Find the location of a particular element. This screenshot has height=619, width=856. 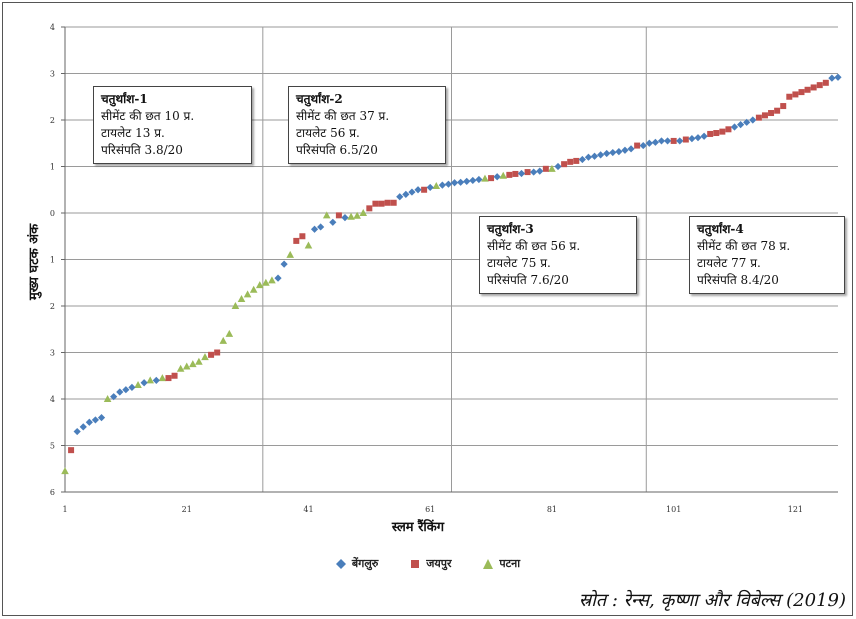

y-tick-label: 6 is located at coordinates (52, 492).